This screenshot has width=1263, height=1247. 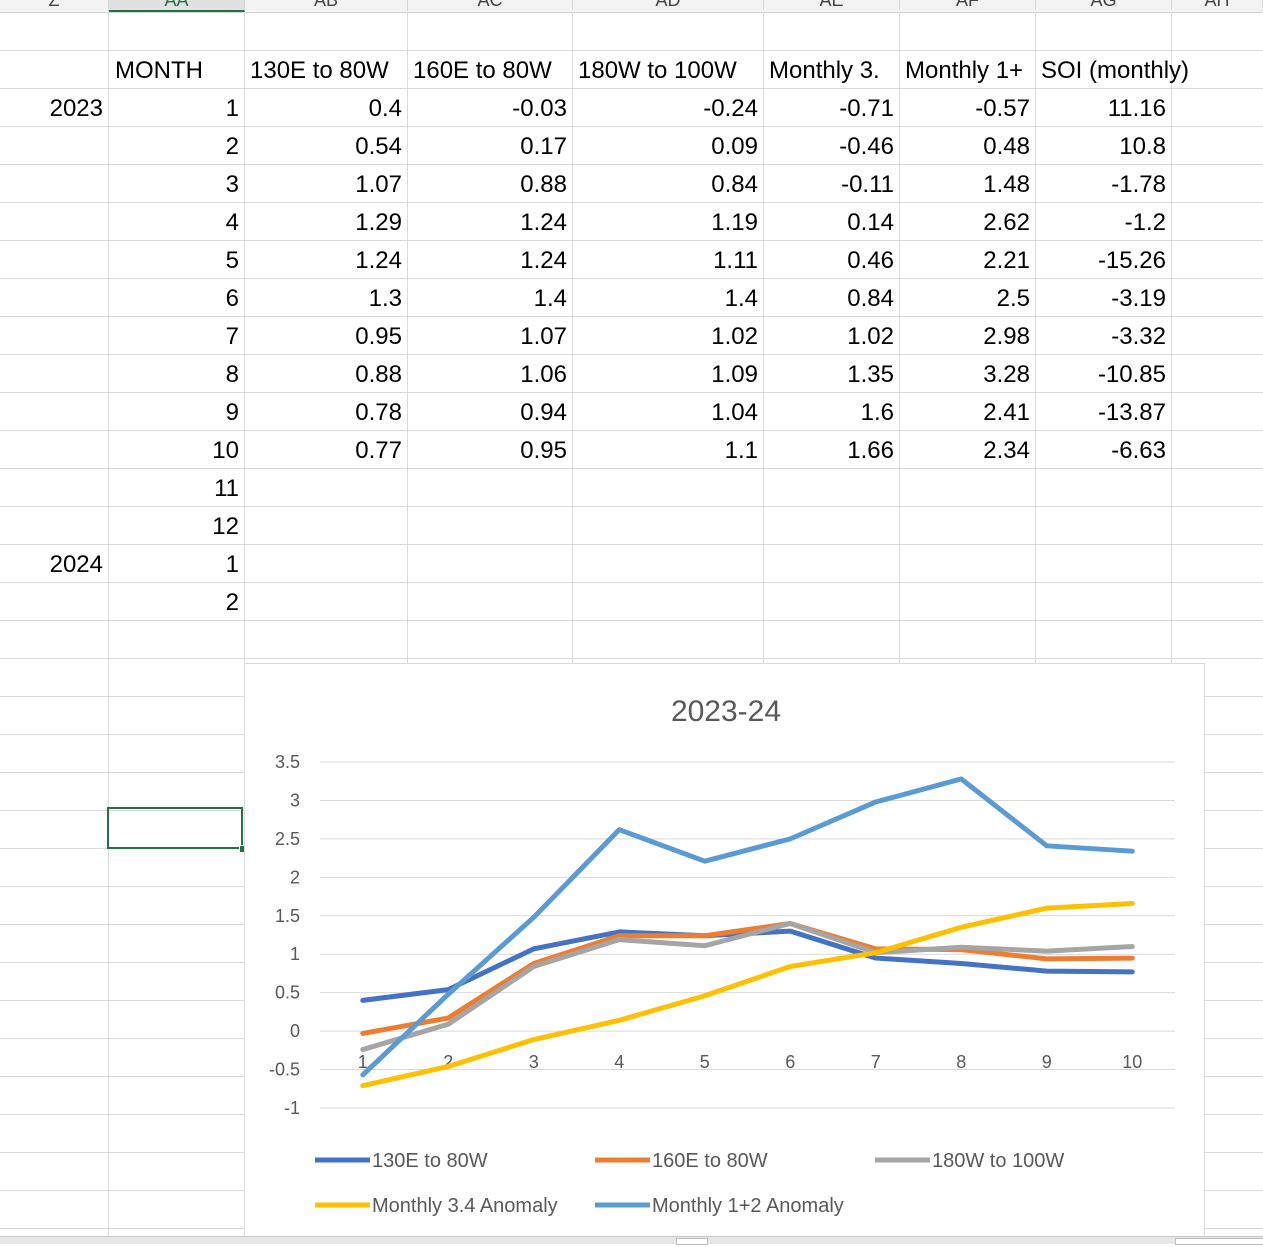 What do you see at coordinates (489, 109) in the screenshot?
I see `value-cell: -0.03` at bounding box center [489, 109].